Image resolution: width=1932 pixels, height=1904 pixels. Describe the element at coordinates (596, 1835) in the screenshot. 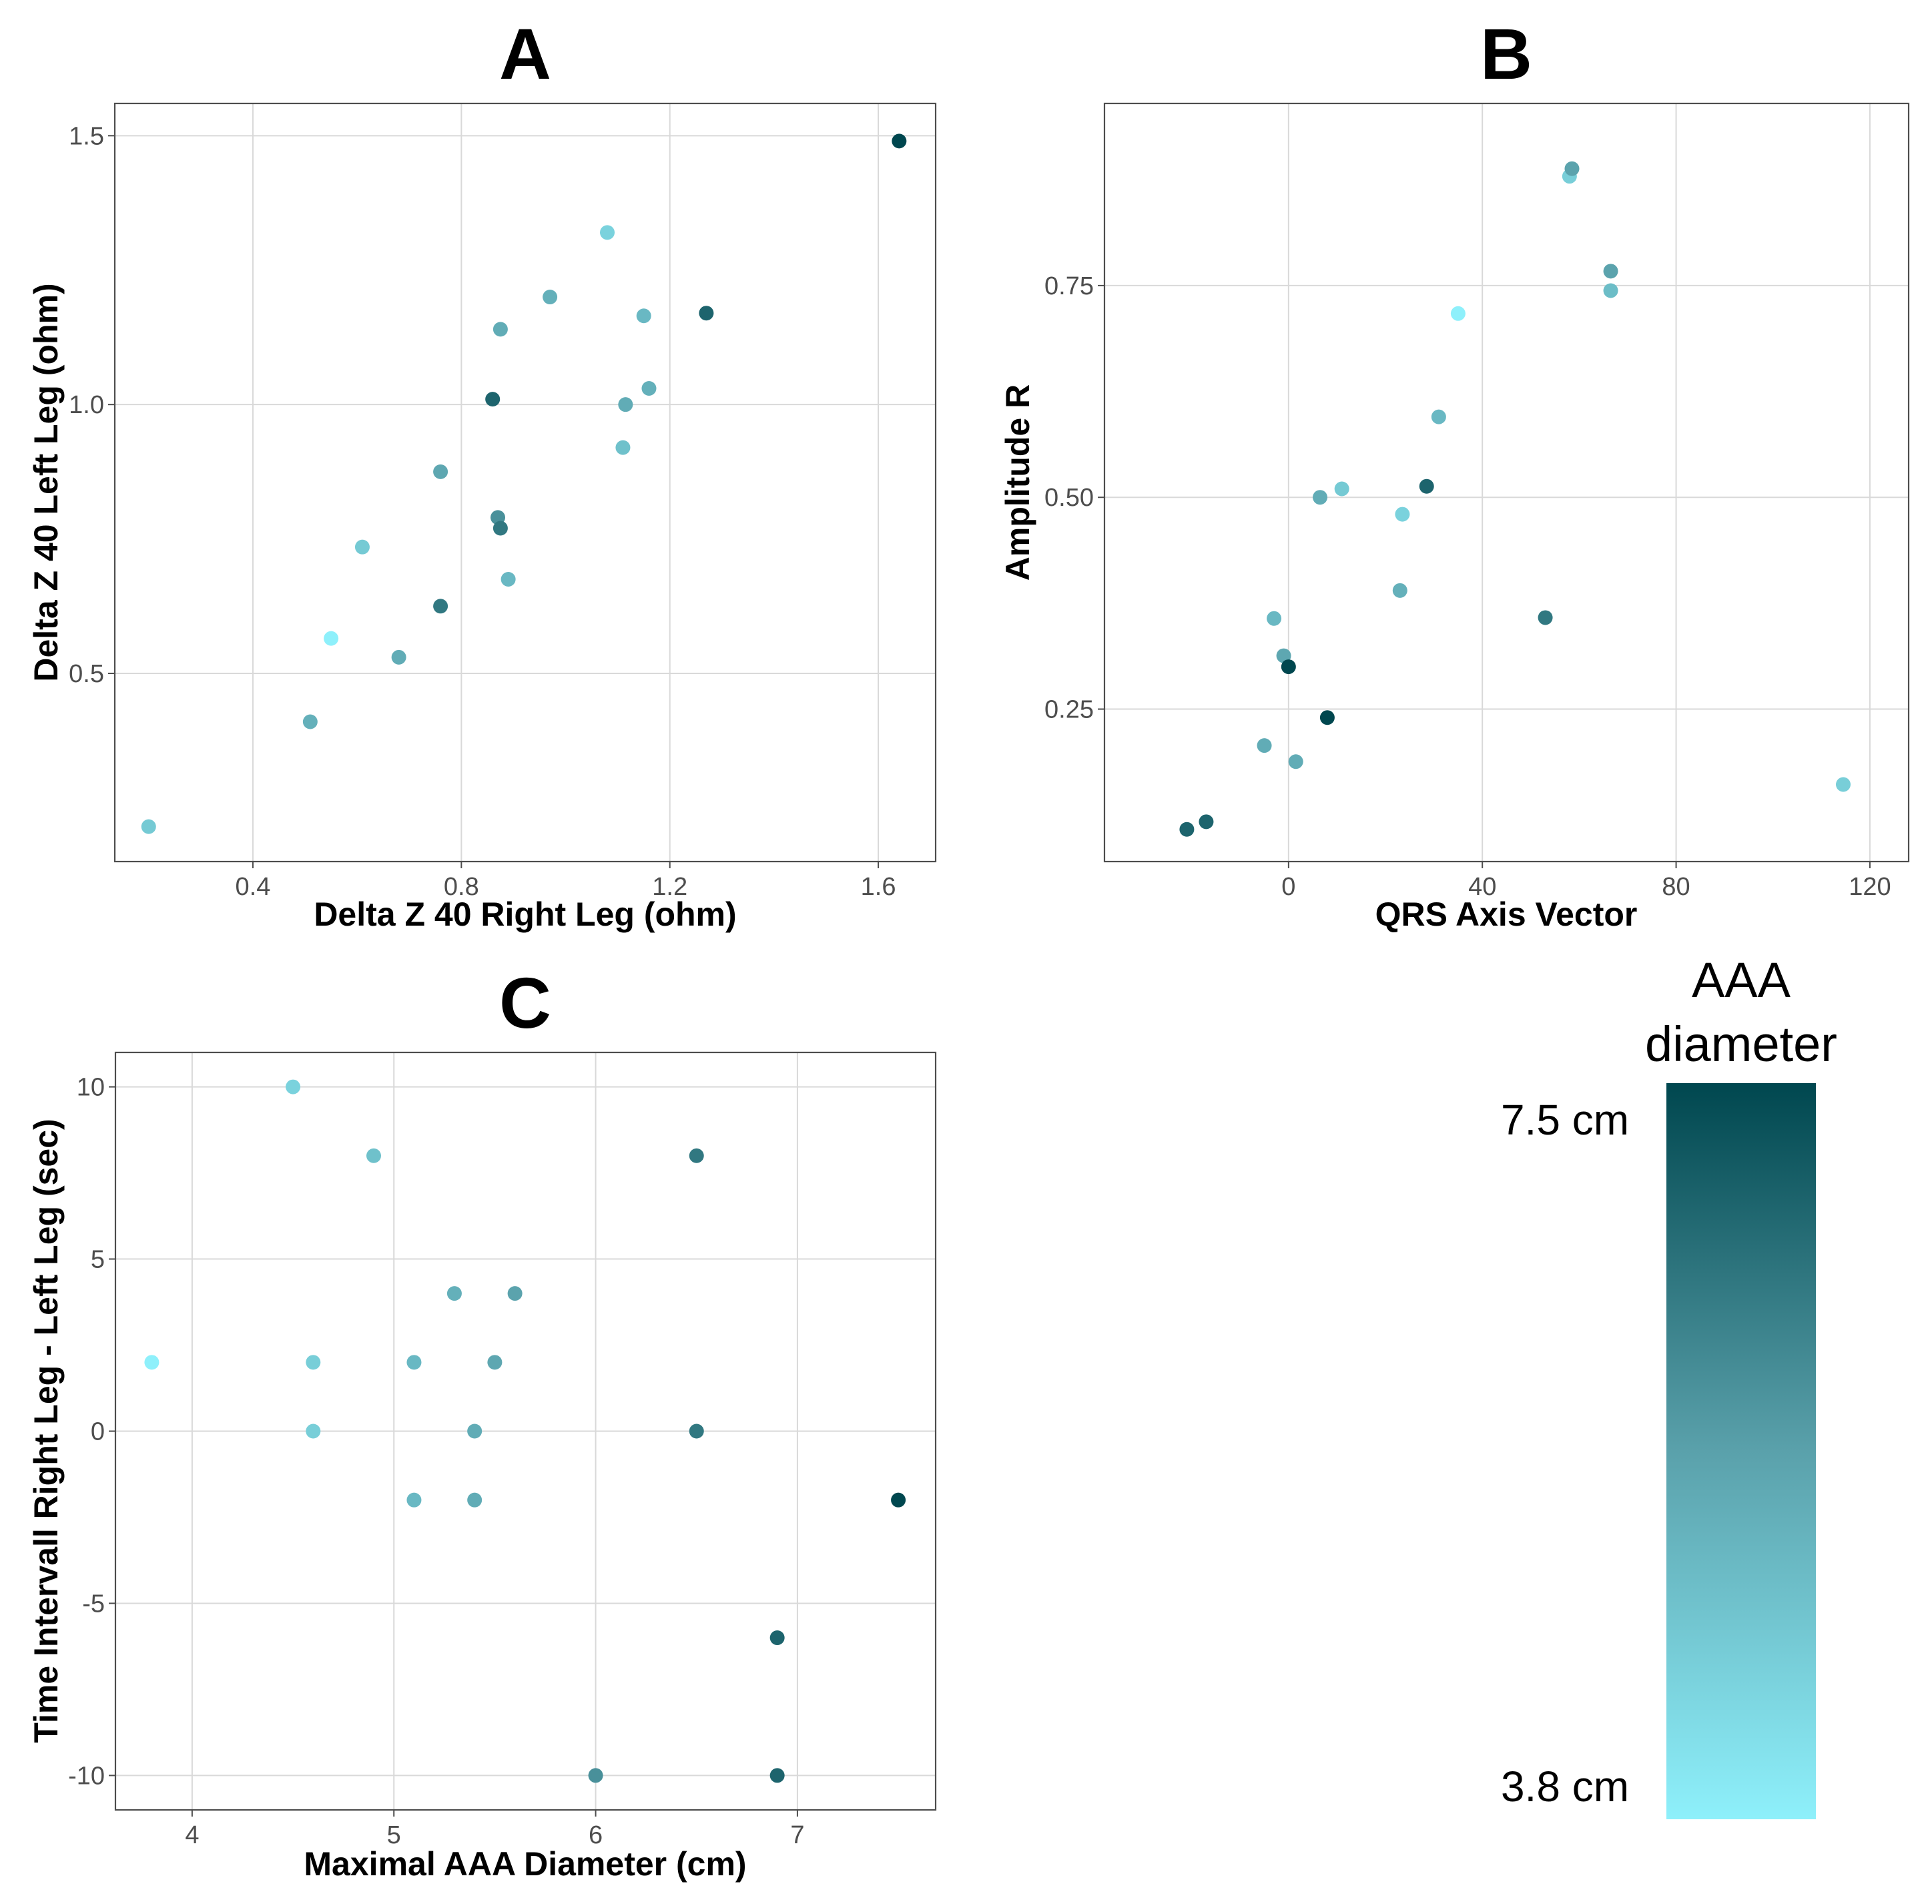

I see `panel-c-x-tick-label: 6` at that location.